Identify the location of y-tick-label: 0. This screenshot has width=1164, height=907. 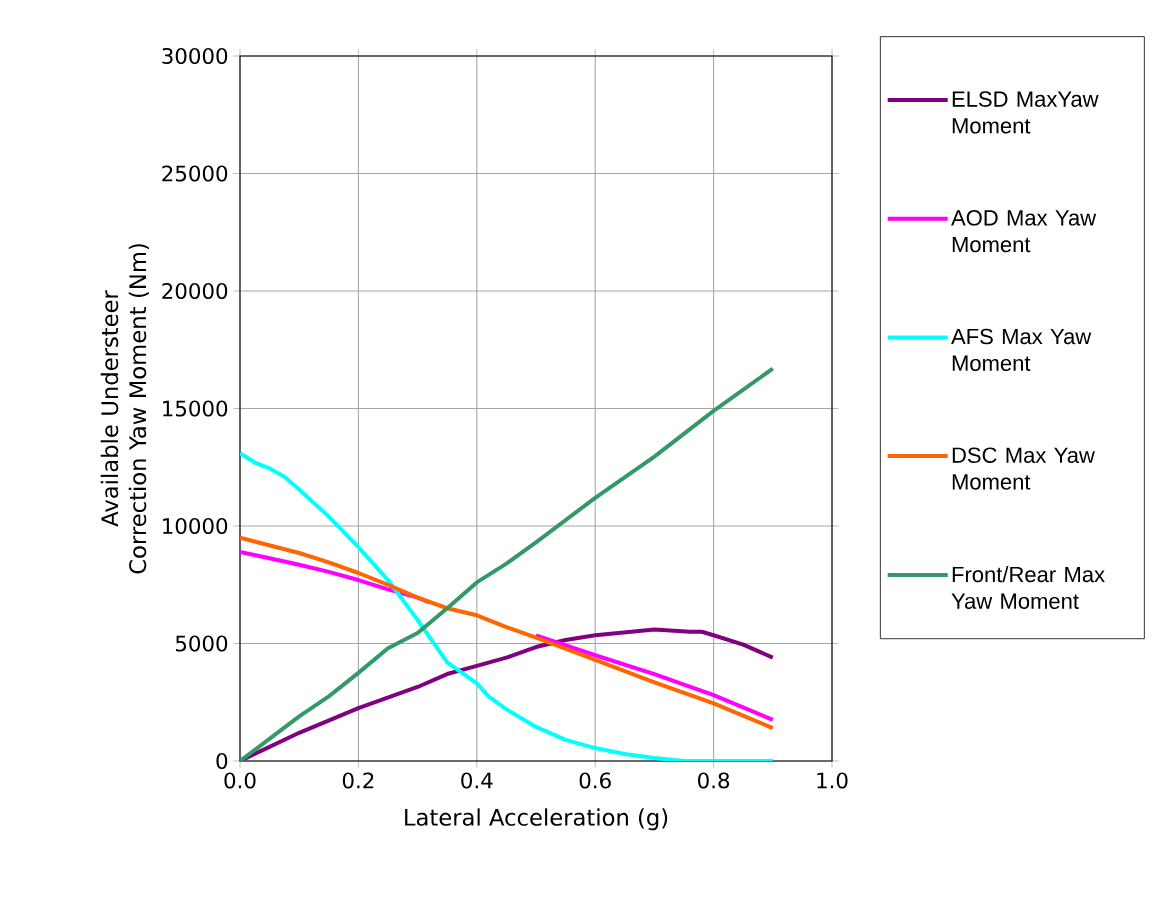
(222, 761).